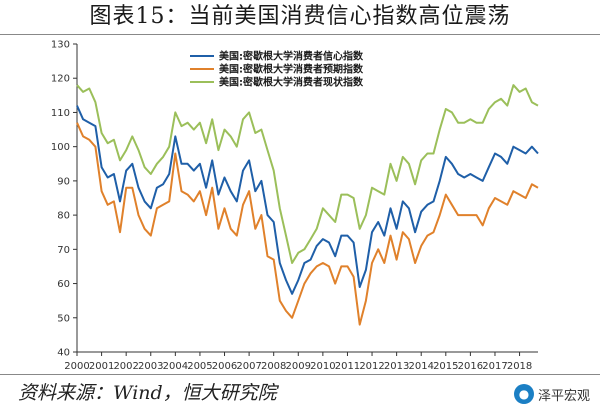  I want to click on x-tick-label: 2017, so click(494, 366).